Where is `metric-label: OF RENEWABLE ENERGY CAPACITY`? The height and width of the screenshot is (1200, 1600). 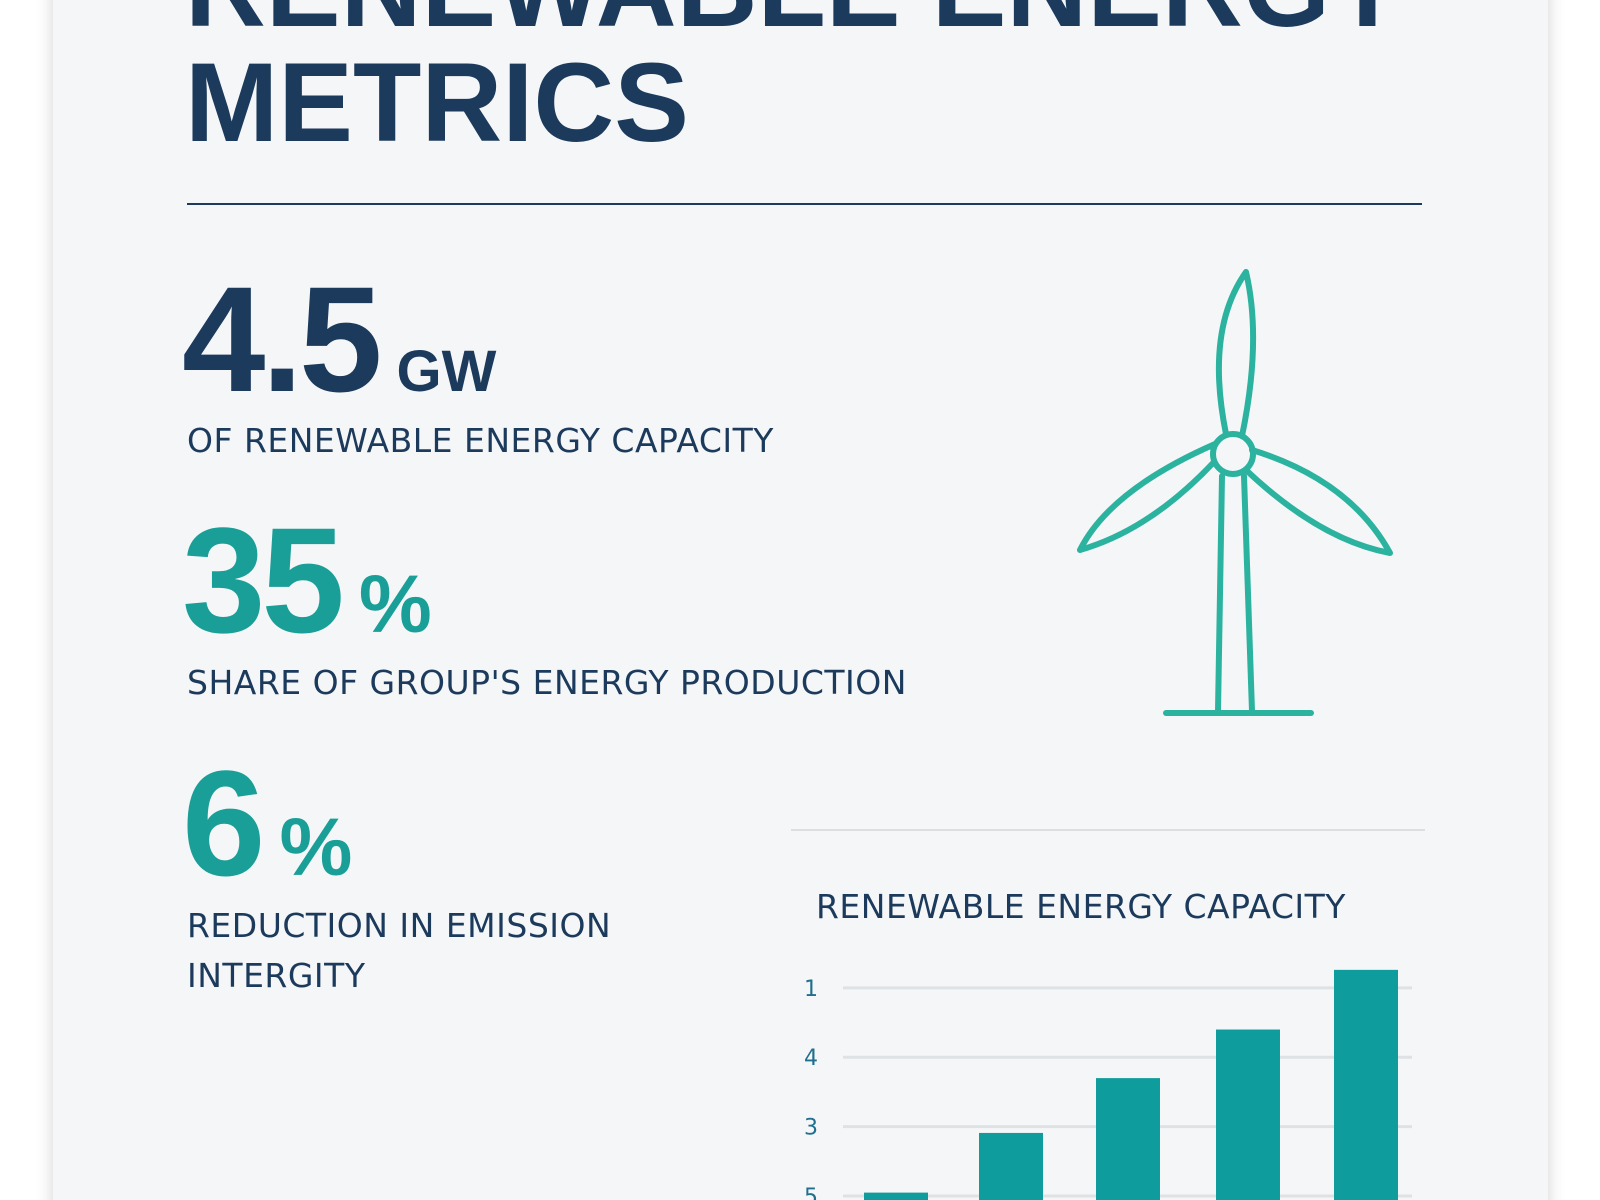 metric-label: OF RENEWABLE ENERGY CAPACITY is located at coordinates (480, 440).